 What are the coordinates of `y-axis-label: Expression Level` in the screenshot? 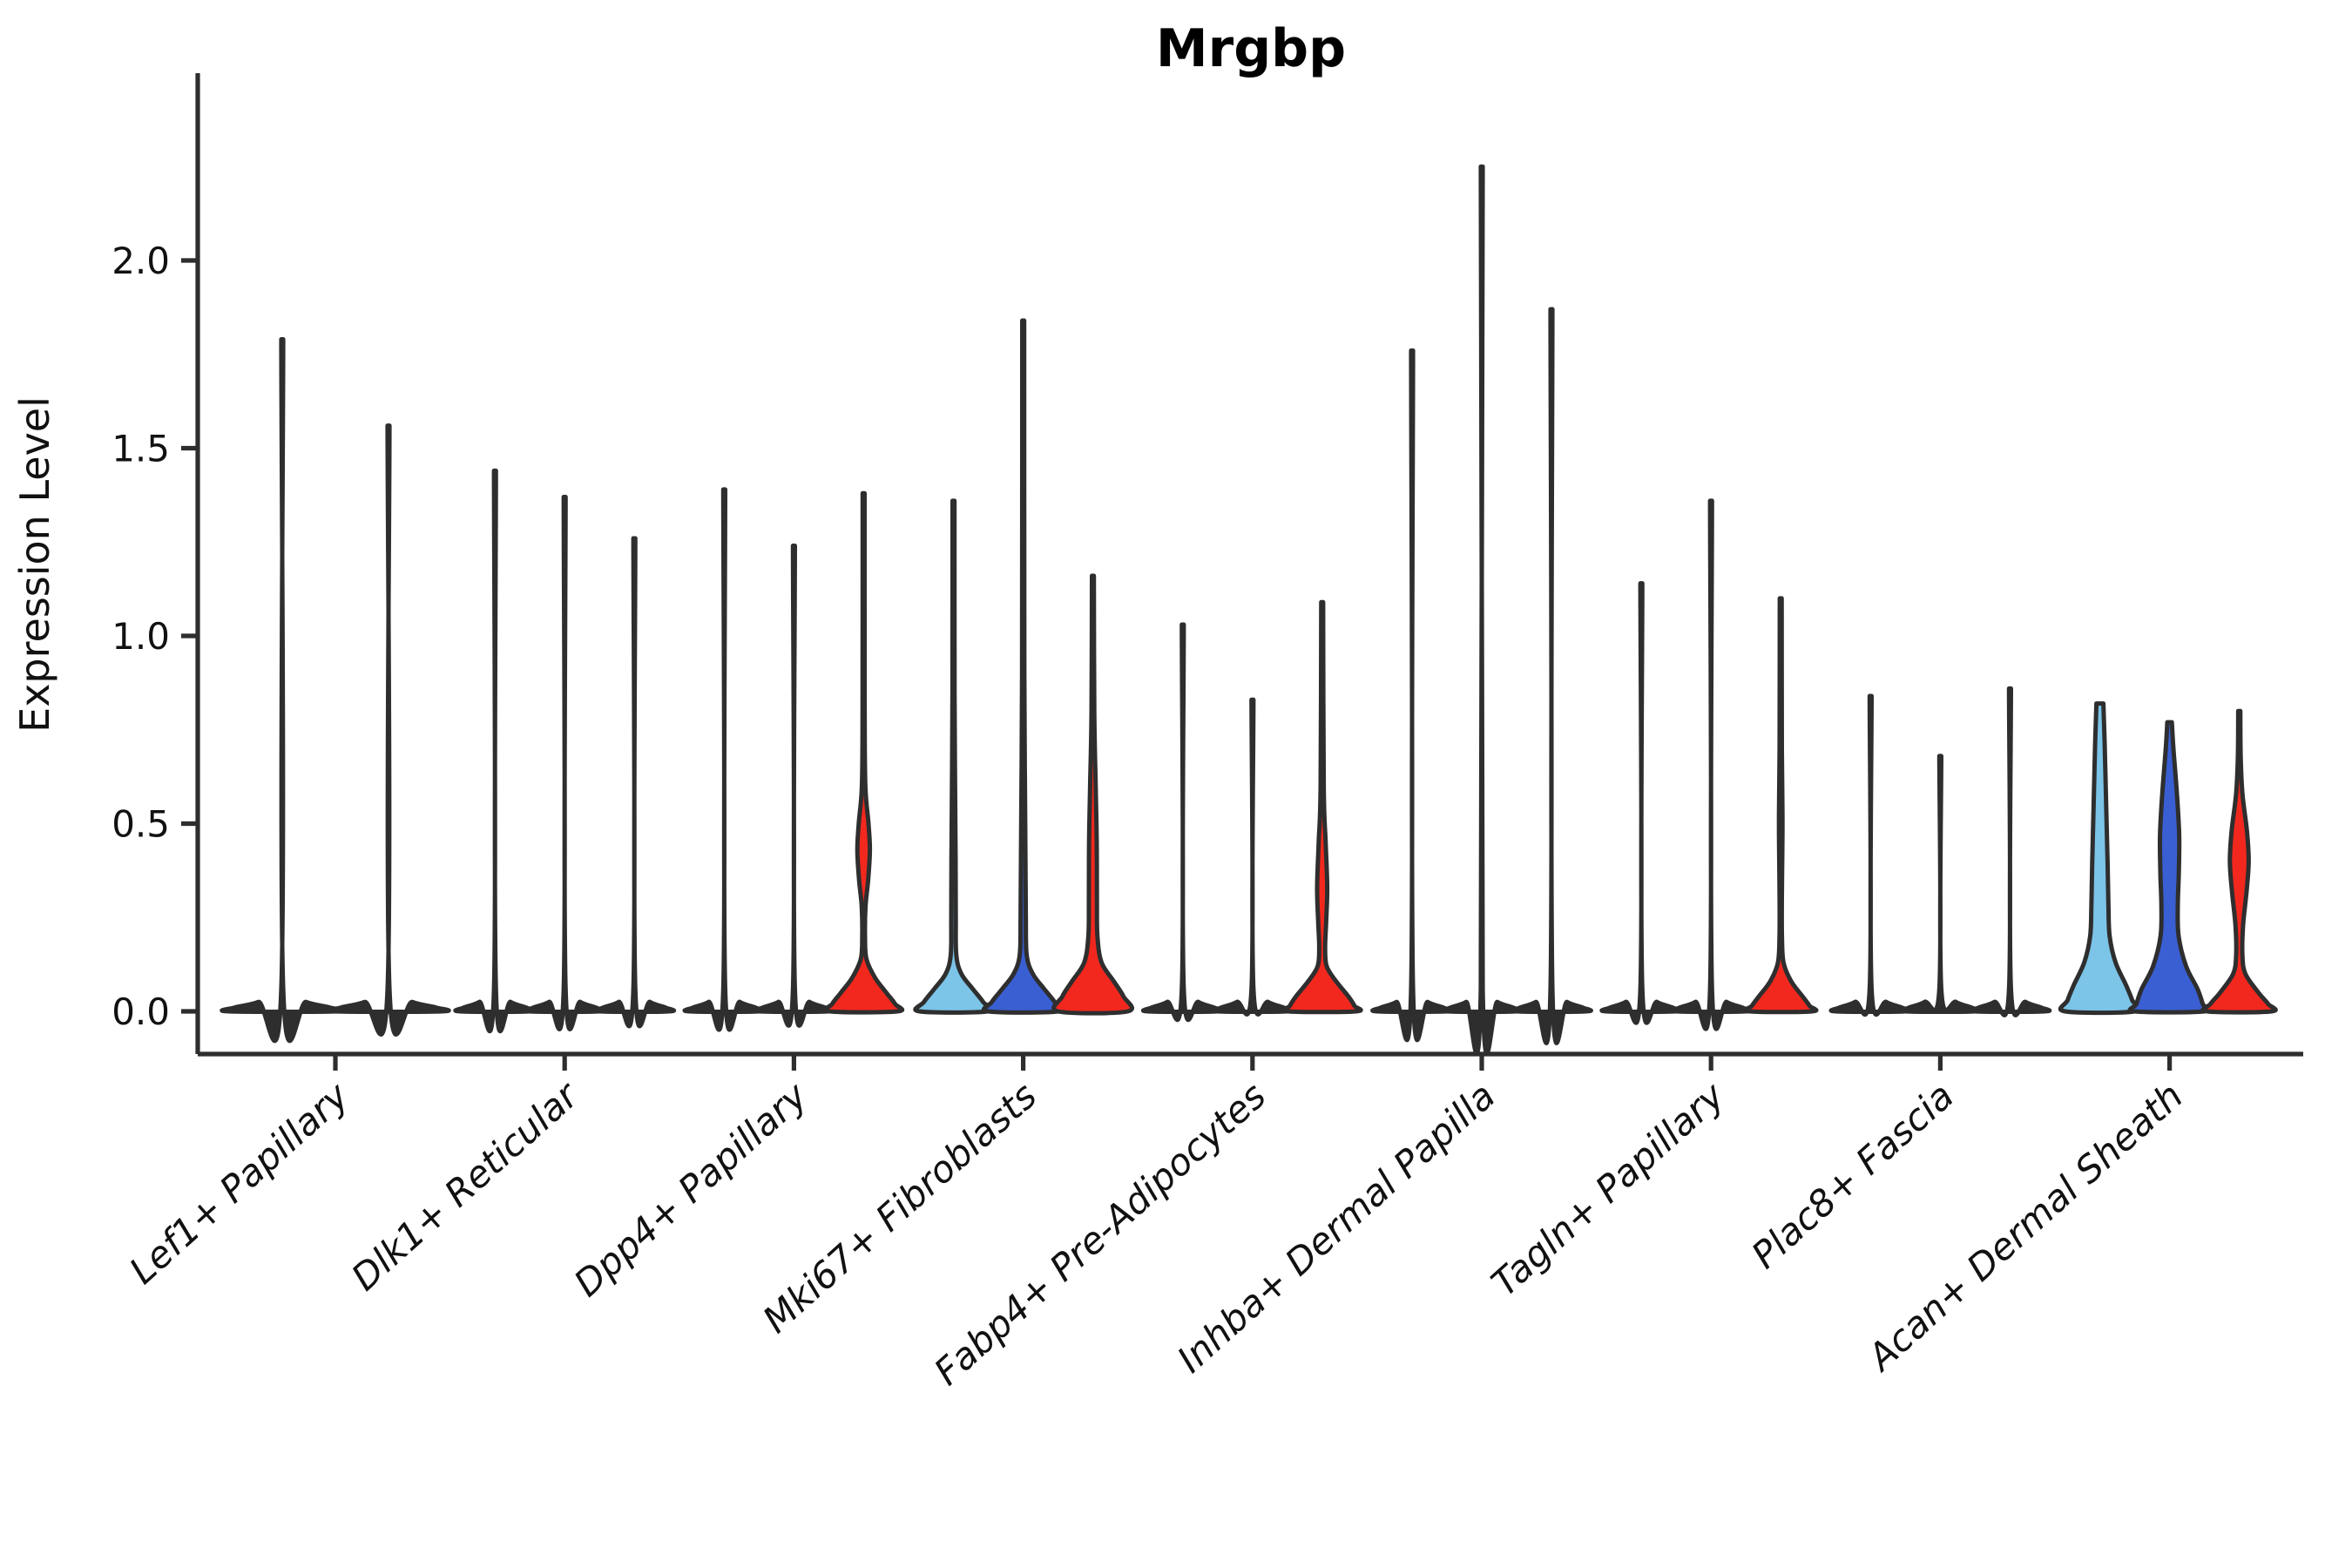 It's located at (34, 564).